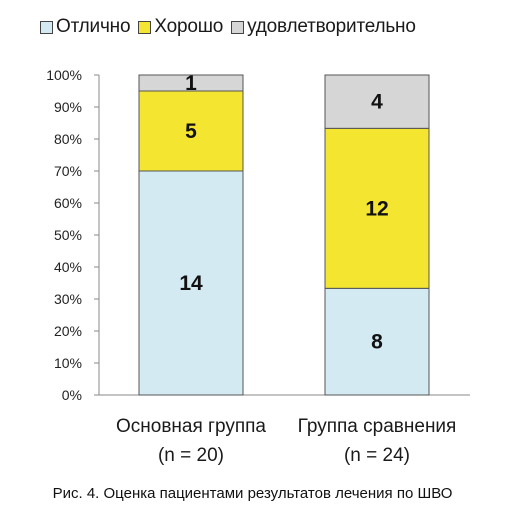 The width and height of the screenshot is (505, 515). I want to click on y-tick-label: 0%, so click(72, 395).